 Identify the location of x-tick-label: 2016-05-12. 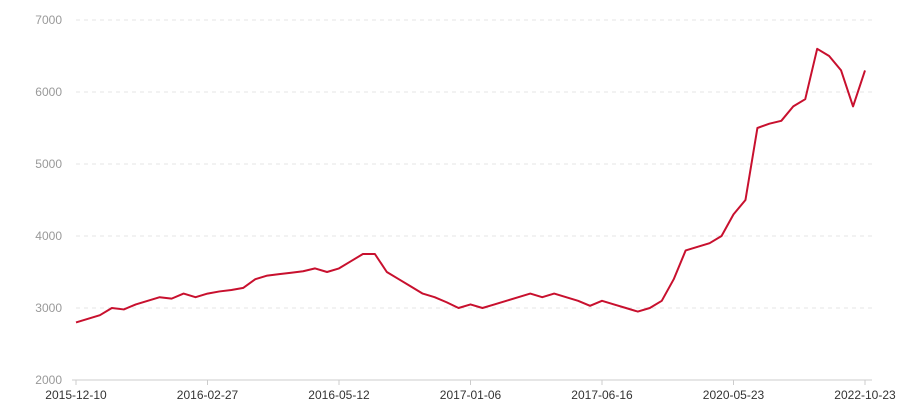
(339, 394).